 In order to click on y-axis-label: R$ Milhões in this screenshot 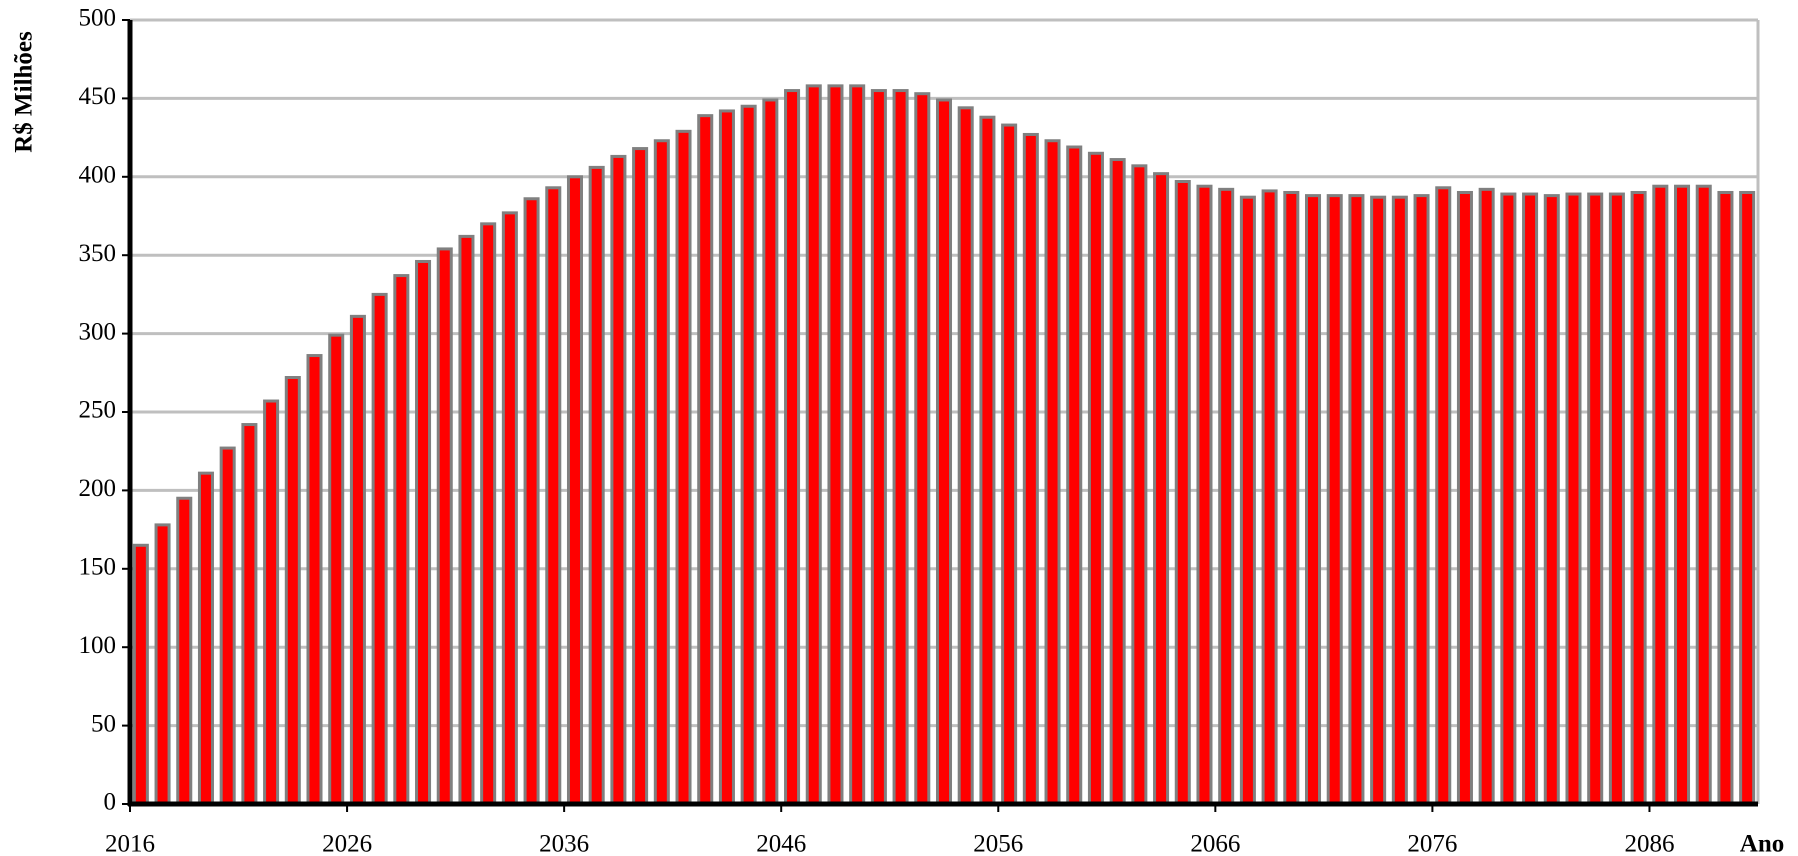, I will do `click(24, 92)`.